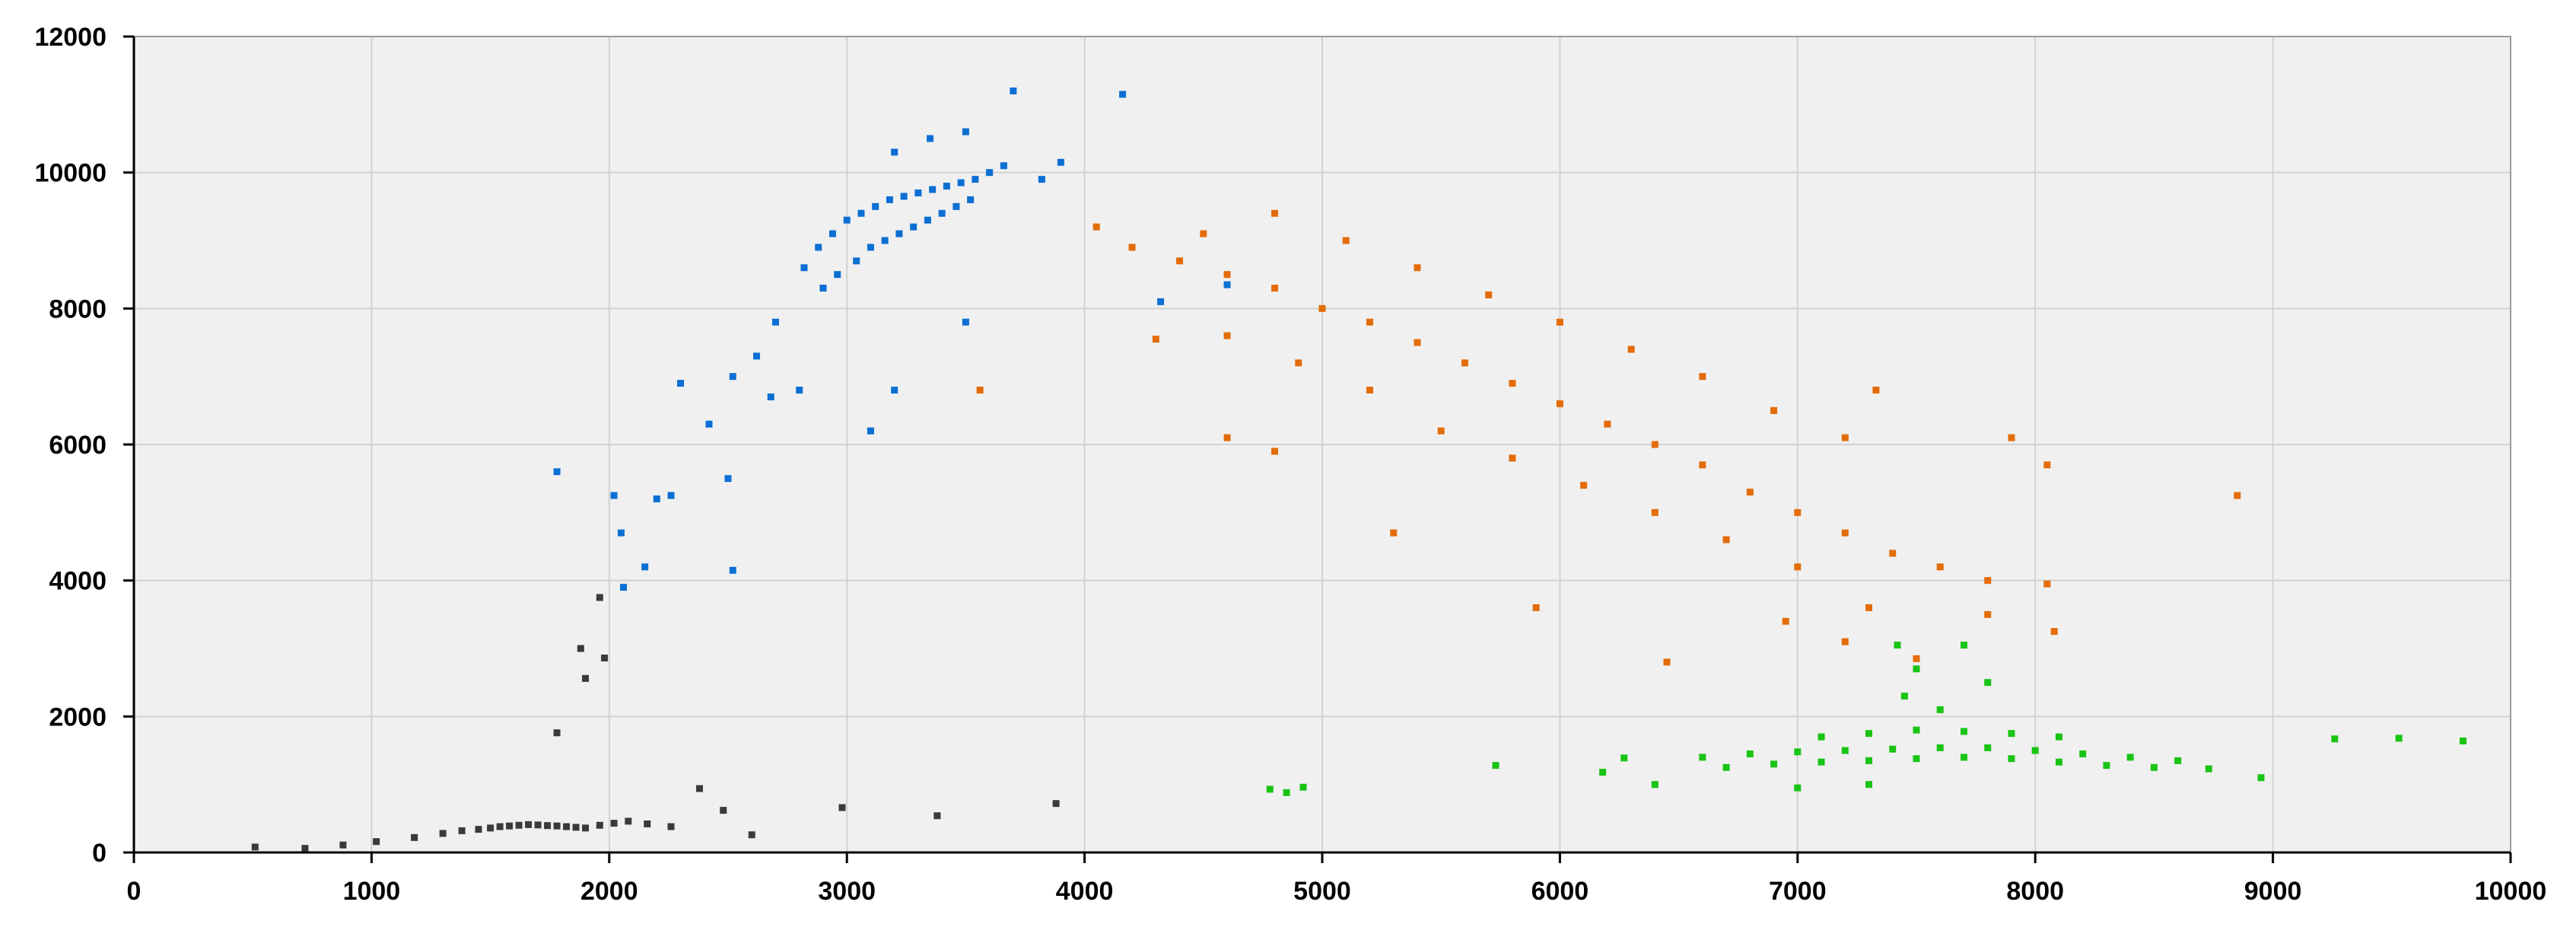 The height and width of the screenshot is (940, 2576). I want to click on x-tick-label: 2000, so click(609, 891).